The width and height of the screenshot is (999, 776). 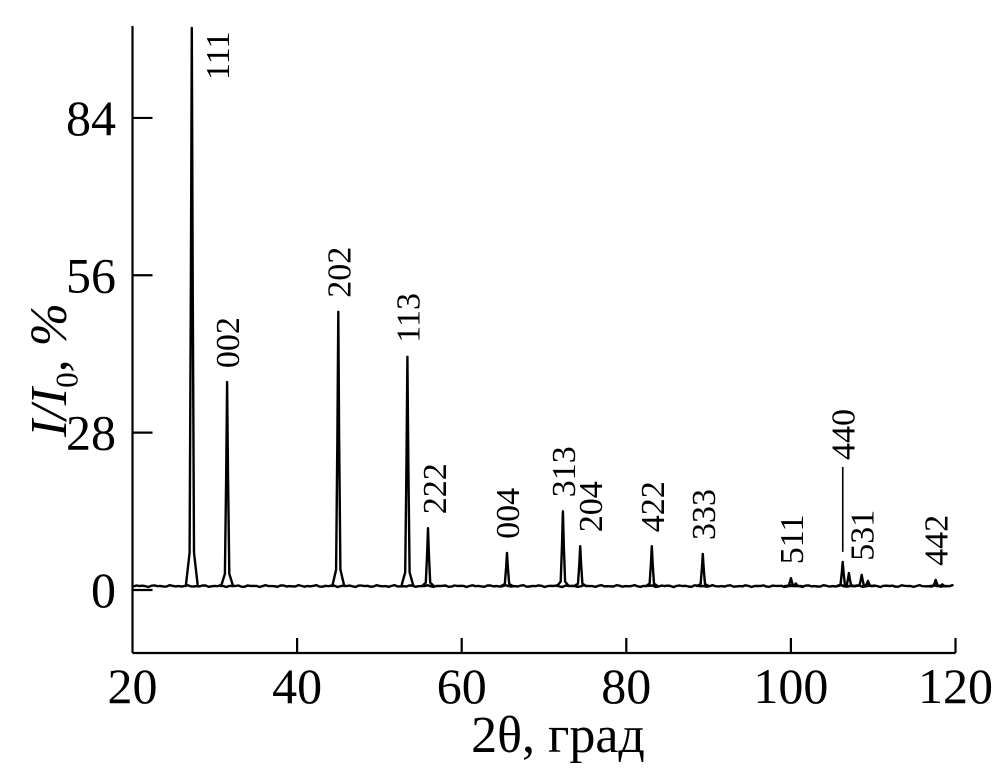 I want to click on x-tick-label-60: 60, so click(x=462, y=686).